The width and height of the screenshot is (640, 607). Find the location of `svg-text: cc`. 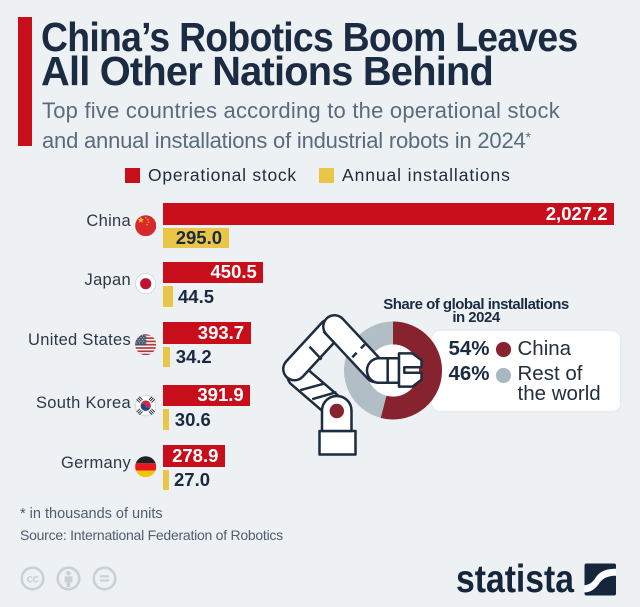

svg-text: cc is located at coordinates (33, 579).